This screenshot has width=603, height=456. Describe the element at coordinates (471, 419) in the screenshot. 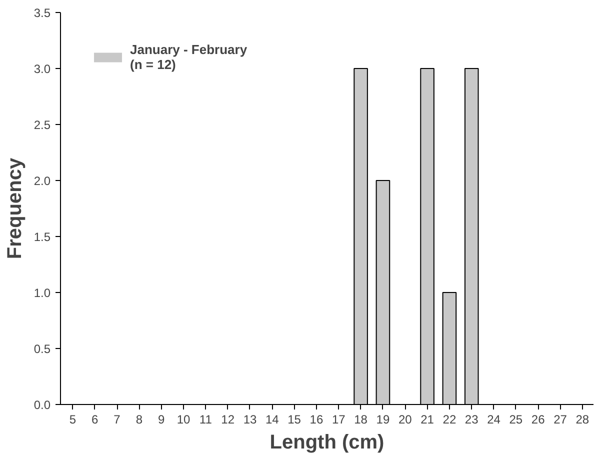

I see `x-tick-label: 23` at that location.